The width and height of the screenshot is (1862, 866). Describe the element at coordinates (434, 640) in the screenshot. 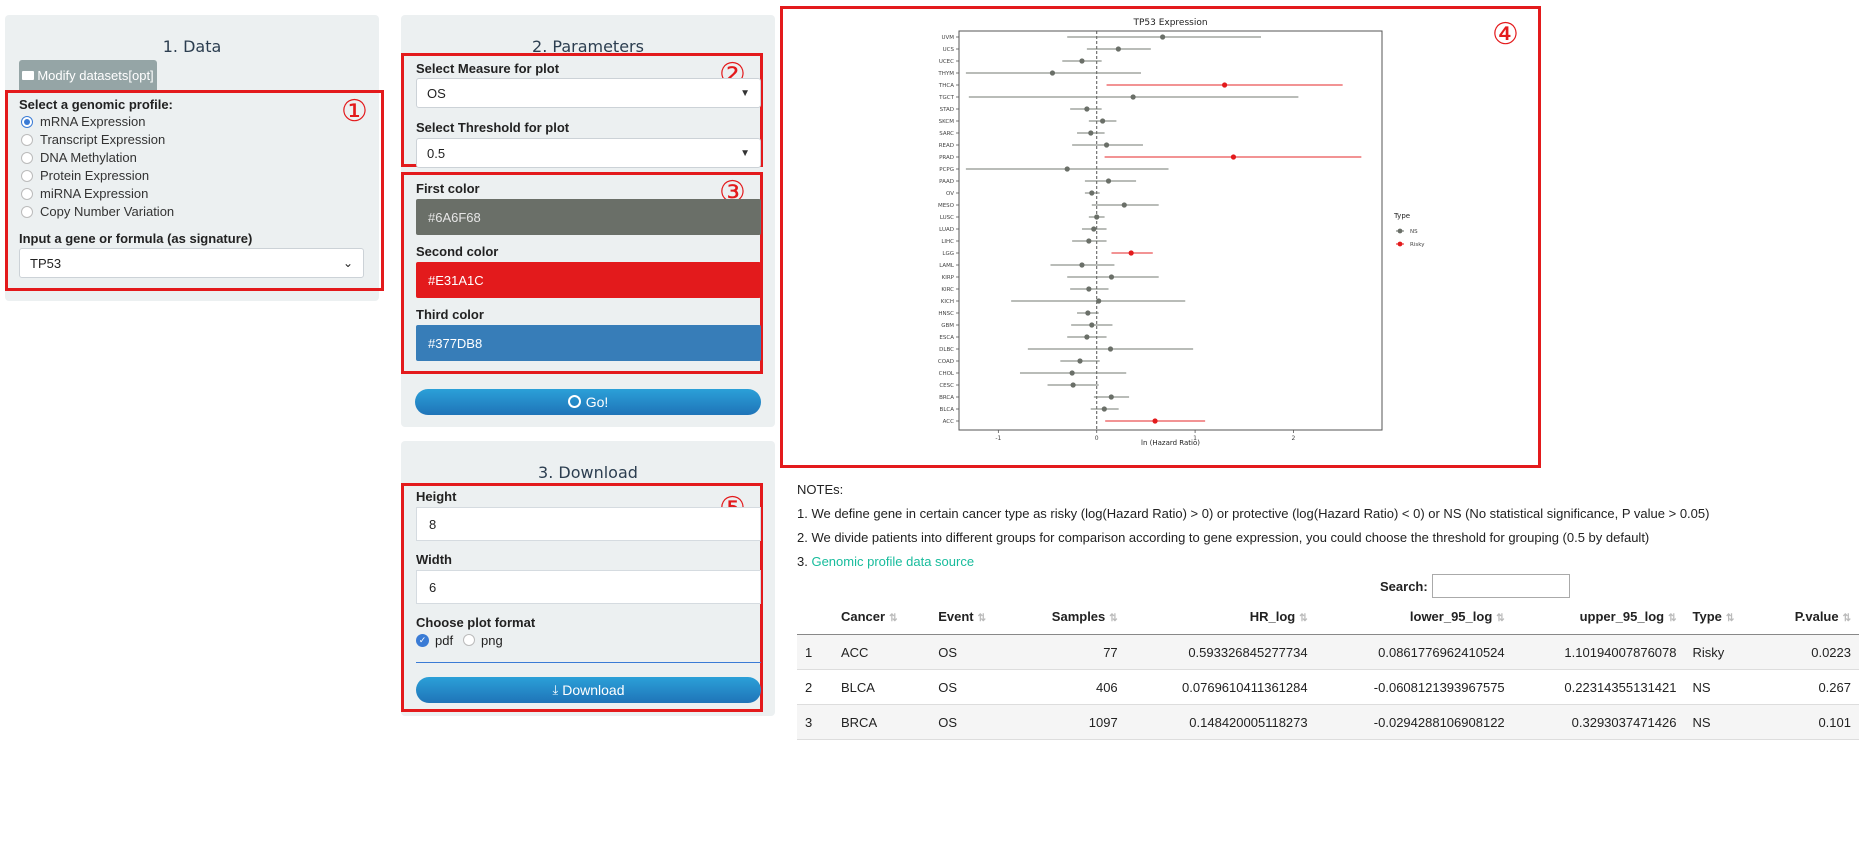

I see `format-option-pdf: ✓ pdf` at that location.